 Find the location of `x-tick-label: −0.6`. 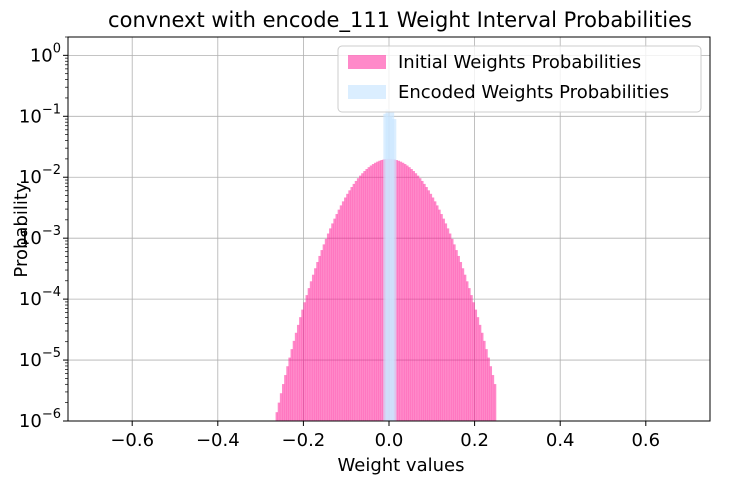

x-tick-label: −0.6 is located at coordinates (132, 440).